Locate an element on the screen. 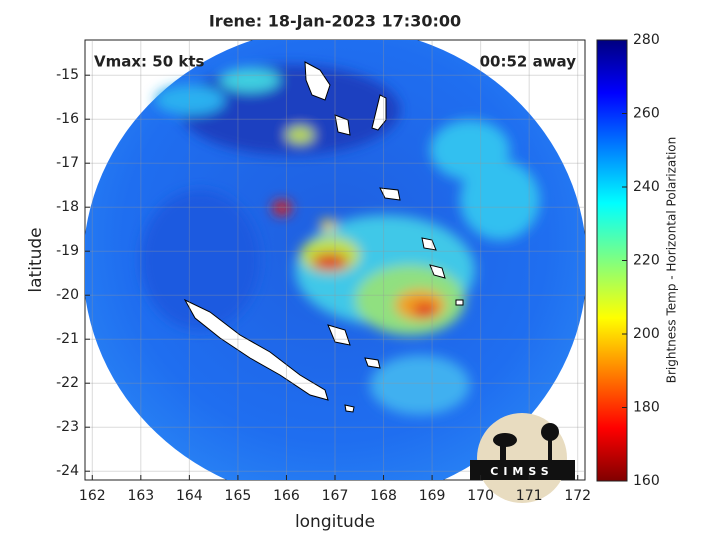 The image size is (720, 544). x-tick-label: 162 is located at coordinates (92, 496).